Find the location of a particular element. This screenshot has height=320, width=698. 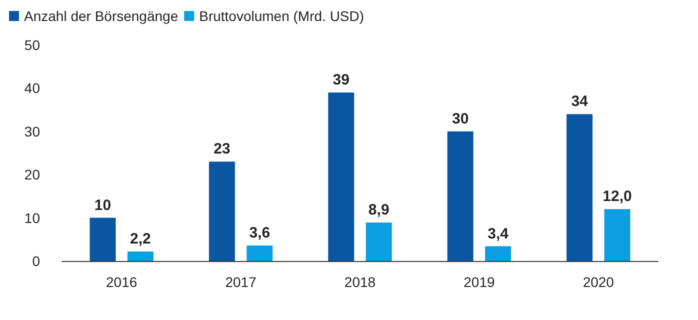

data-label: 23 is located at coordinates (222, 149).